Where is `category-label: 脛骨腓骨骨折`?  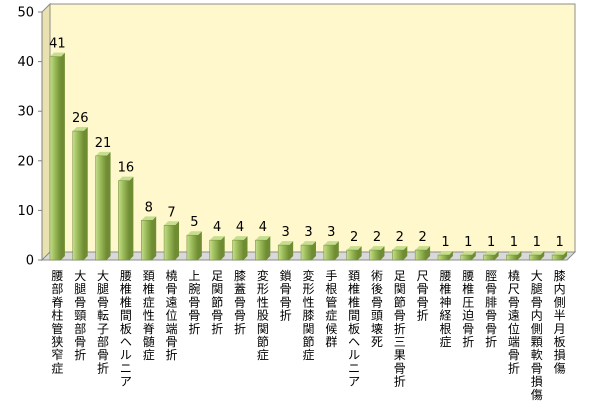 category-label: 脛骨腓骨骨折 is located at coordinates (491, 309).